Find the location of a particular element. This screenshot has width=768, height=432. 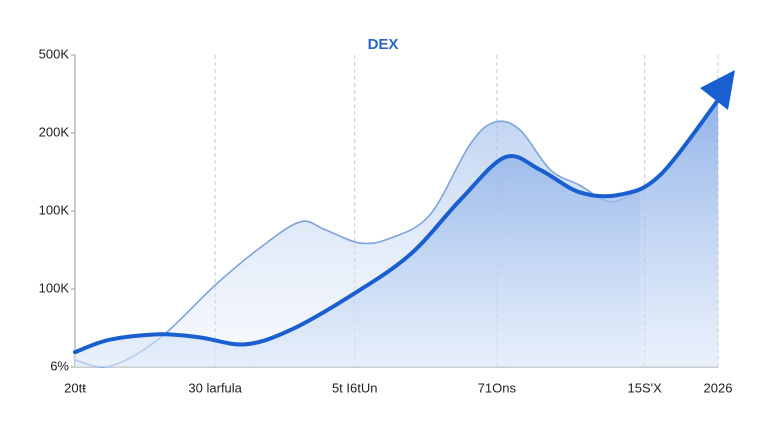

x-tick-label: 71Ons is located at coordinates (497, 387).